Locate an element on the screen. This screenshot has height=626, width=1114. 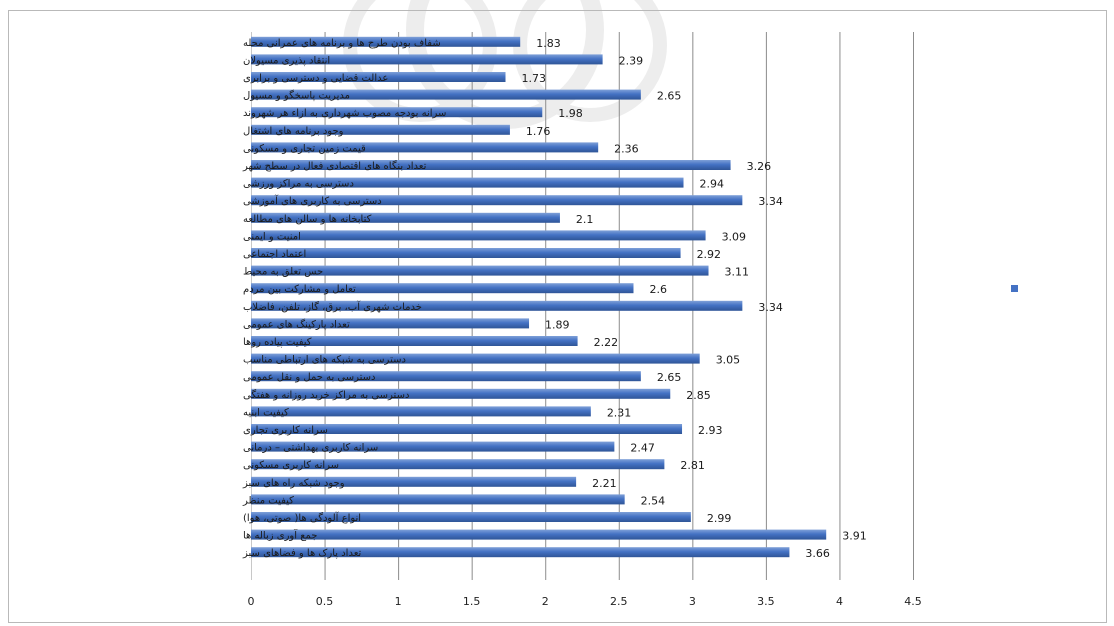
category-label: دسترسی به مراکز خرید روزانه و هفتگی is located at coordinates (326, 395).